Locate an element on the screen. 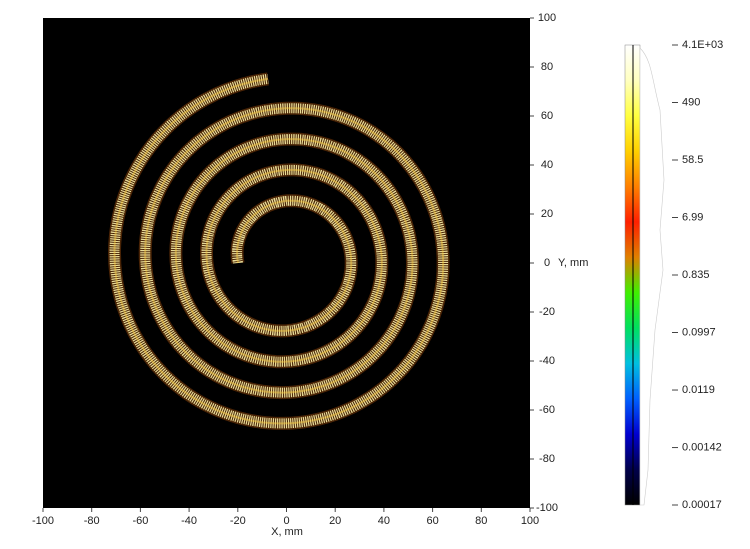 This screenshot has width=750, height=549. y-tick-label: -80 is located at coordinates (547, 459).